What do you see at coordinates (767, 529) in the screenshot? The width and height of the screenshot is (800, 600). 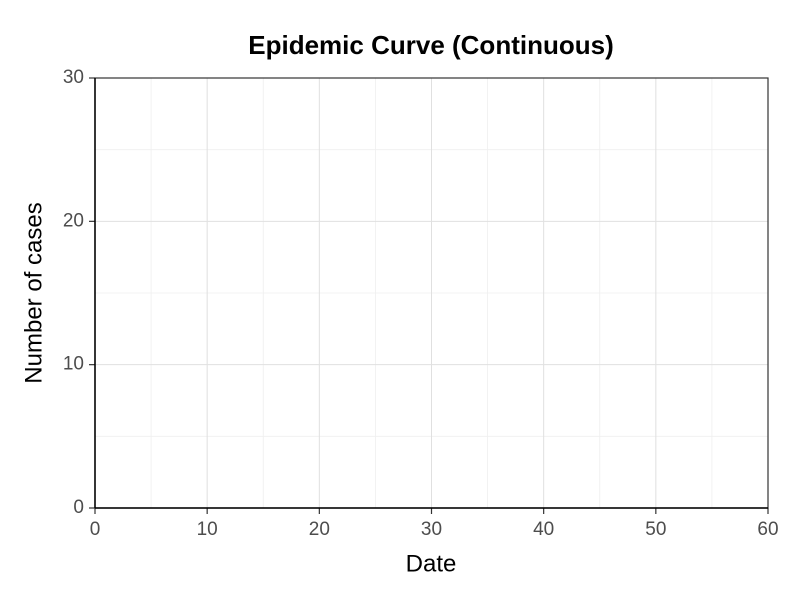 I see `x-tick-label: 60` at bounding box center [767, 529].